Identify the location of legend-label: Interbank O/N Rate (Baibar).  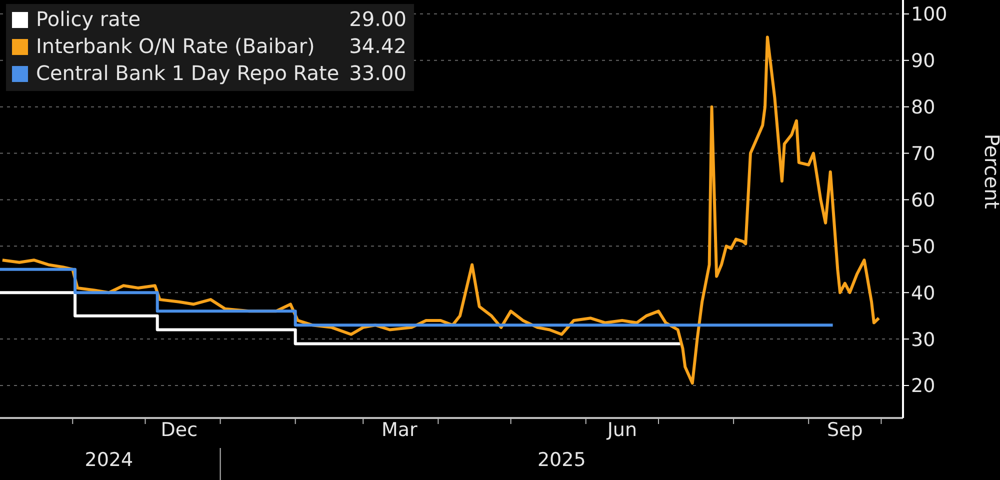
(175, 46).